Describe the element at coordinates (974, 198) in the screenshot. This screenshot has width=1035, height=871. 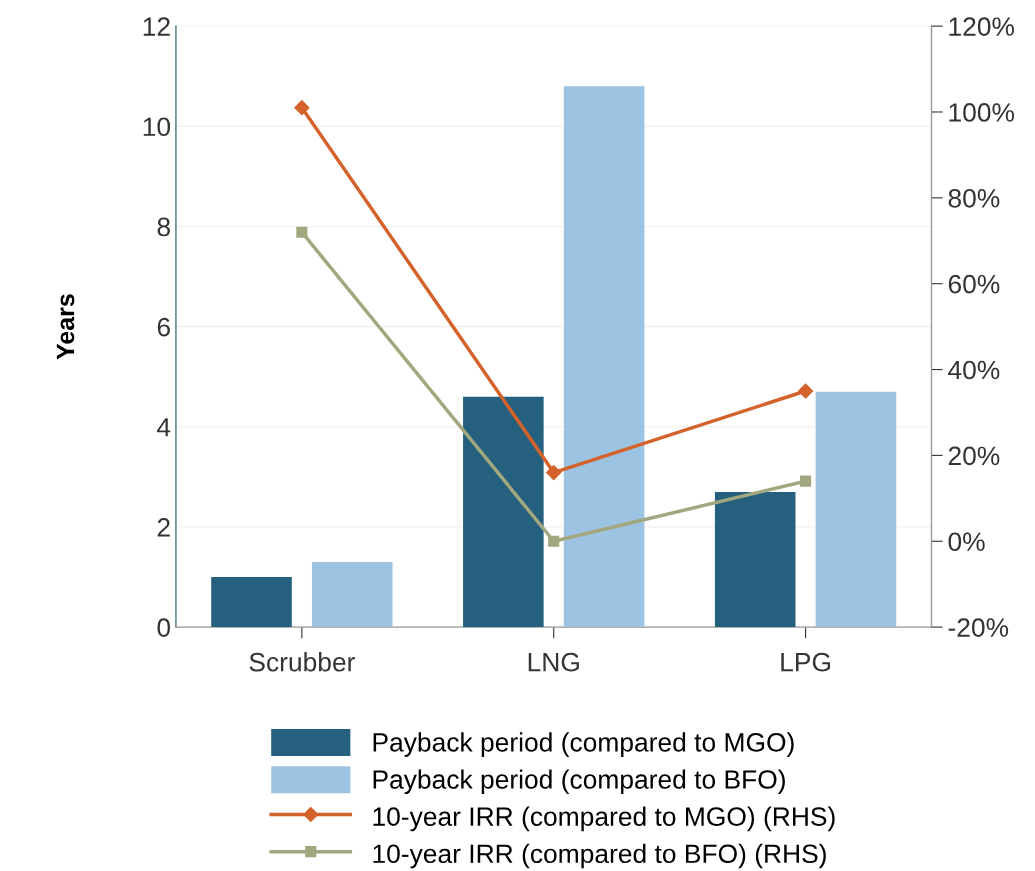
I see `y2-tick-label: 80%` at that location.